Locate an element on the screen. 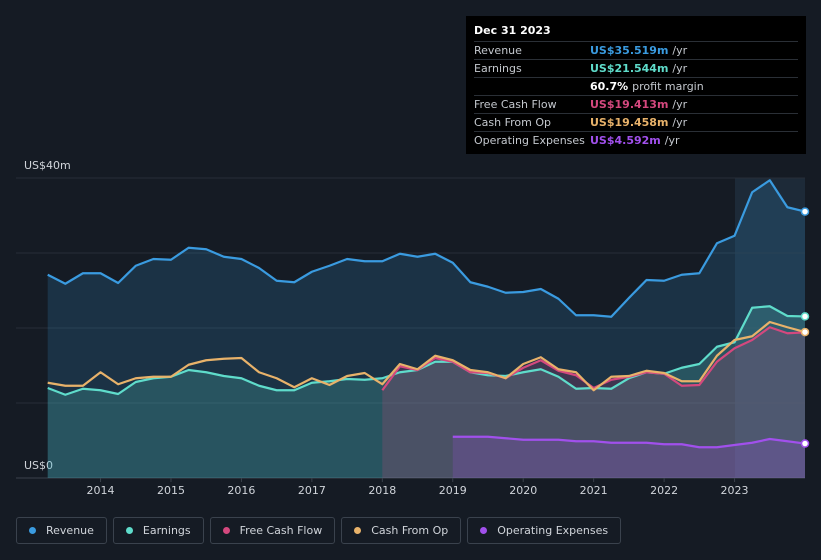 Image resolution: width=821 pixels, height=560 pixels. x-tick-label: 2017 is located at coordinates (312, 490).